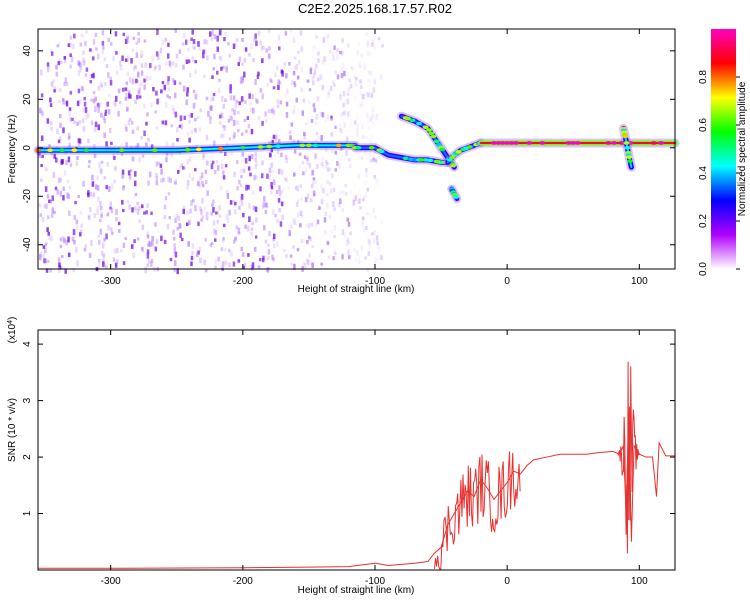  Describe the element at coordinates (375, 581) in the screenshot. I see `x-tick-label: -100` at that location.